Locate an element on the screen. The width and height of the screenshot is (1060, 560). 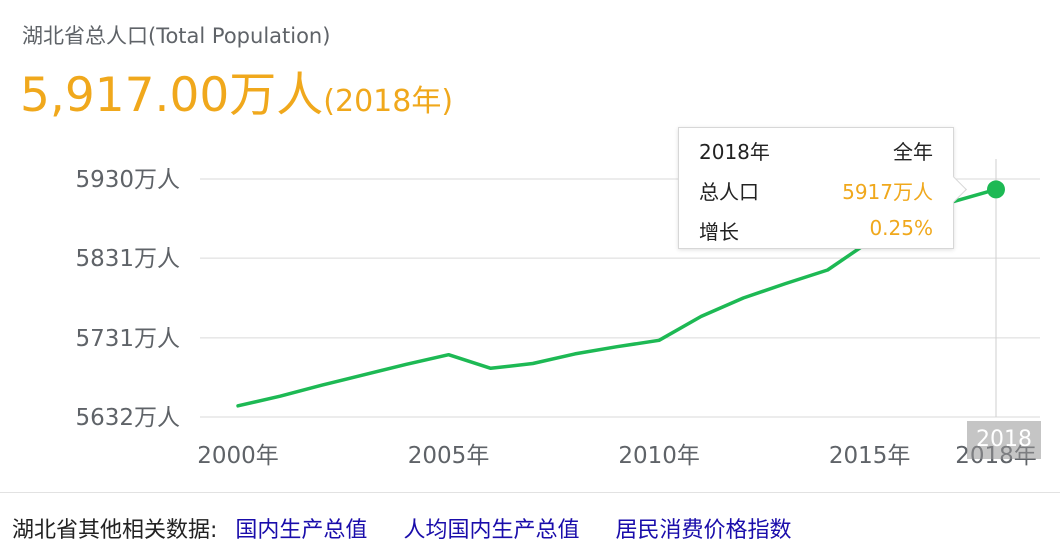
x-tick-label: 2005年 is located at coordinates (449, 456).